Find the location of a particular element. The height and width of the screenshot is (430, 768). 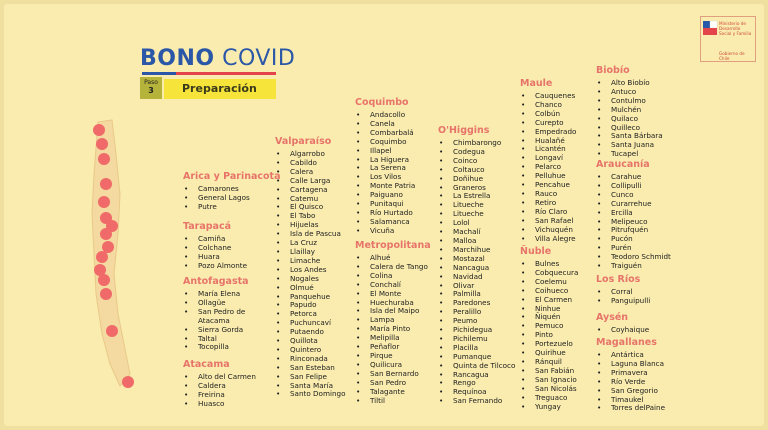

commune: Illapel is located at coordinates (397, 151).